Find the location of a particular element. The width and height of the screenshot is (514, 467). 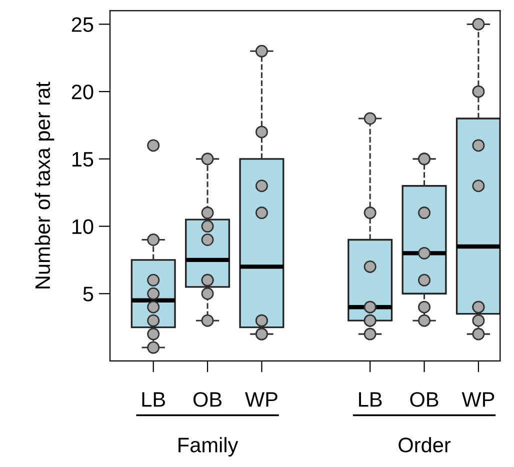

y-axis-title: Number of taxa per rat is located at coordinates (44, 185).